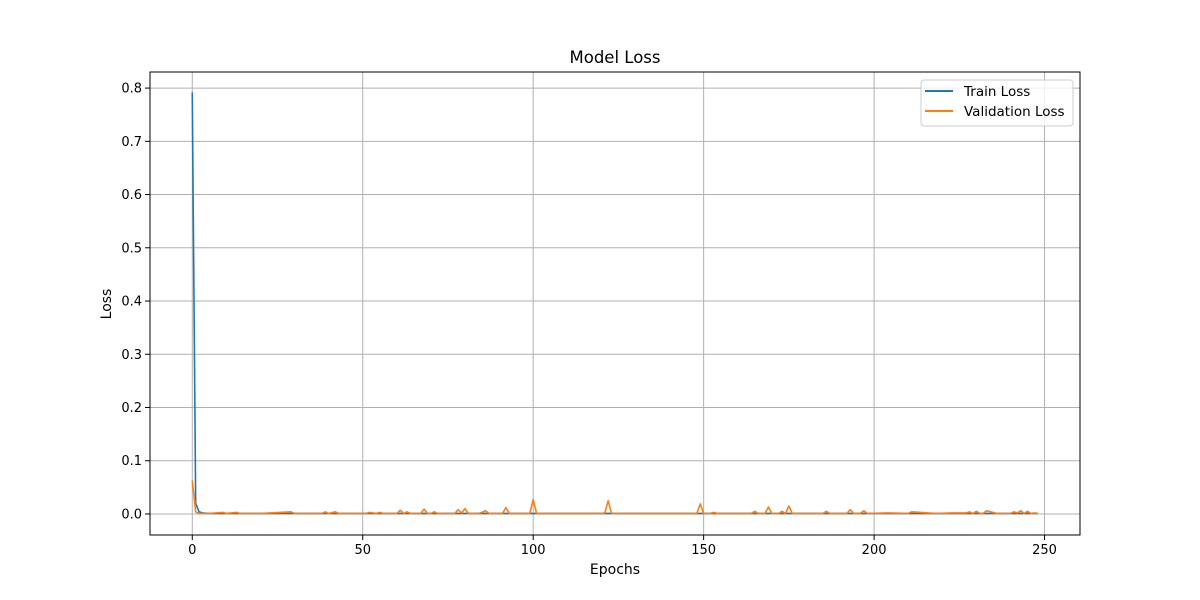  Describe the element at coordinates (131, 408) in the screenshot. I see `y-tick-label: 0.2` at that location.